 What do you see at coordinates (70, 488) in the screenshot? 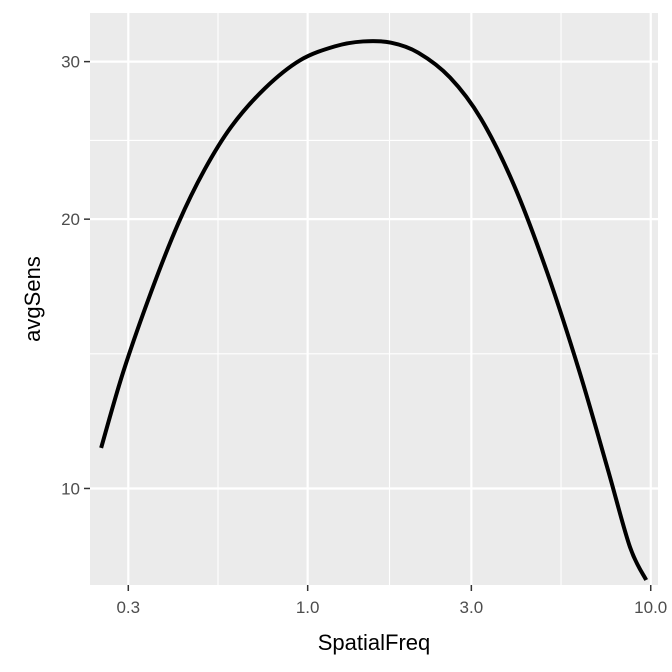
I see `y-tick-label: 10` at bounding box center [70, 488].